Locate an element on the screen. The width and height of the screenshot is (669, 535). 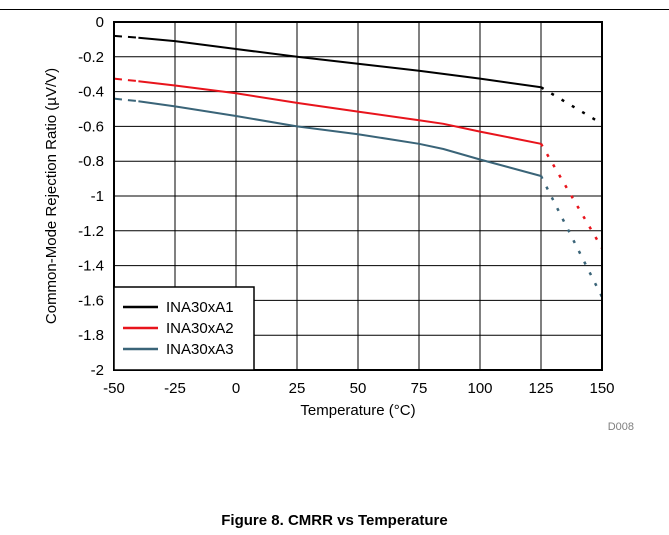
legend: INA30xA1 INA30xA2 INA30xA3 is located at coordinates (184, 328).